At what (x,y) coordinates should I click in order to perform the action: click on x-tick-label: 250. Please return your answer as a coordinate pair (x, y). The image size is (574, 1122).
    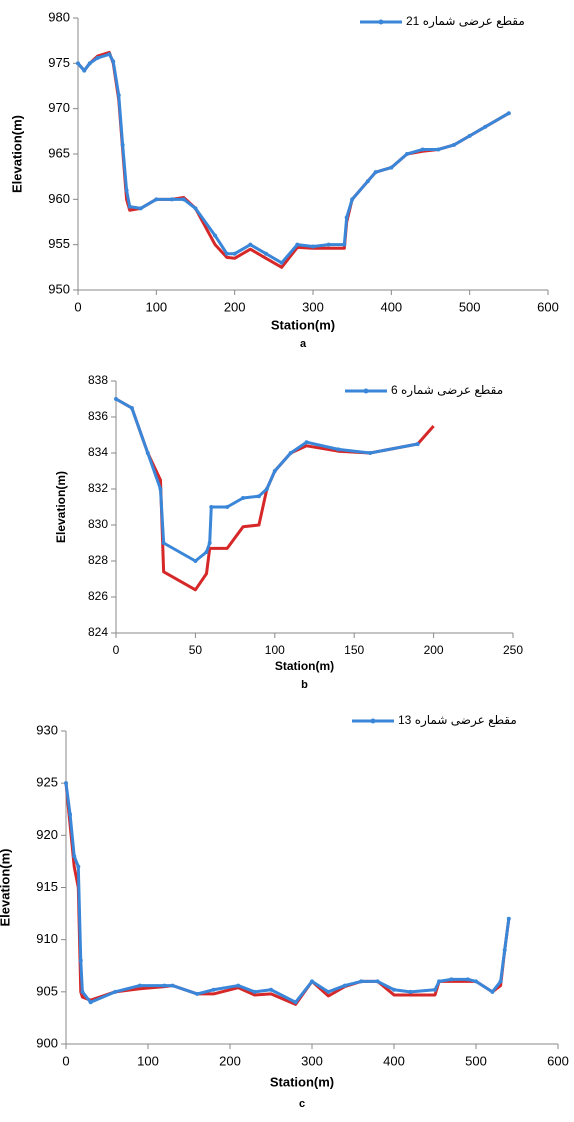
    Looking at the image, I should click on (513, 650).